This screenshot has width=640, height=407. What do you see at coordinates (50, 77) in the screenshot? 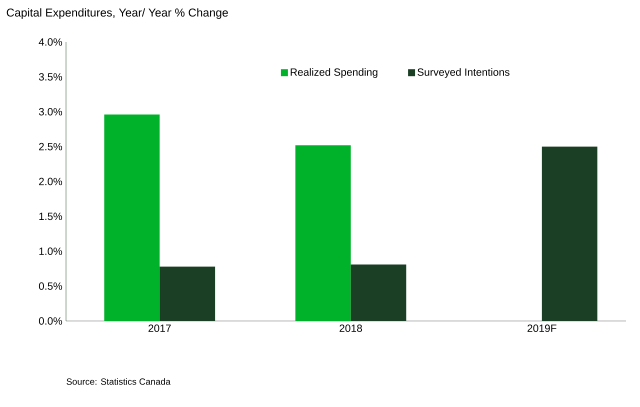
I see `y-tick-label: 3.5%` at bounding box center [50, 77].